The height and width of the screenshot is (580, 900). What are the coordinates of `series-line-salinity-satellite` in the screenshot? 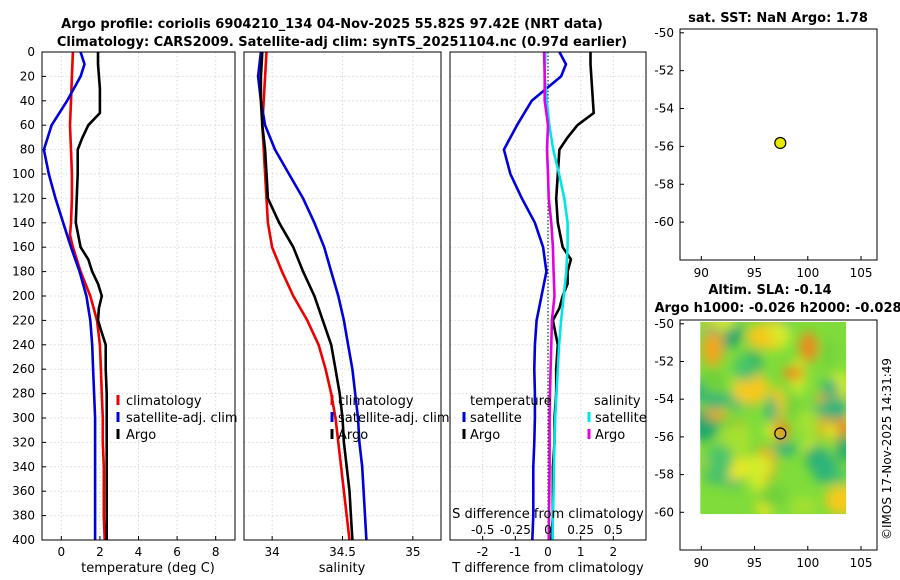 It's located at (556, 296).